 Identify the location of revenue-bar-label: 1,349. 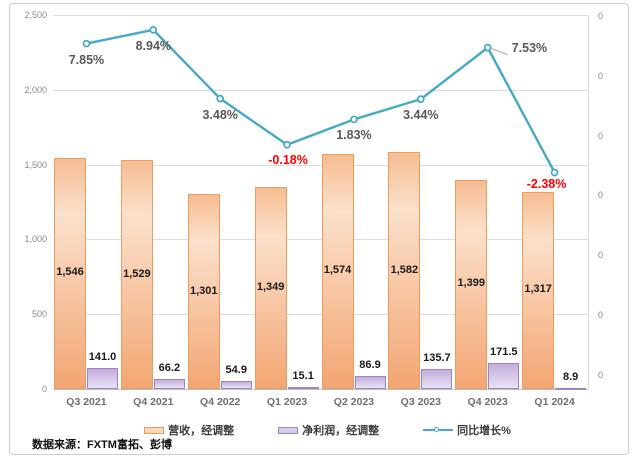
(270, 287).